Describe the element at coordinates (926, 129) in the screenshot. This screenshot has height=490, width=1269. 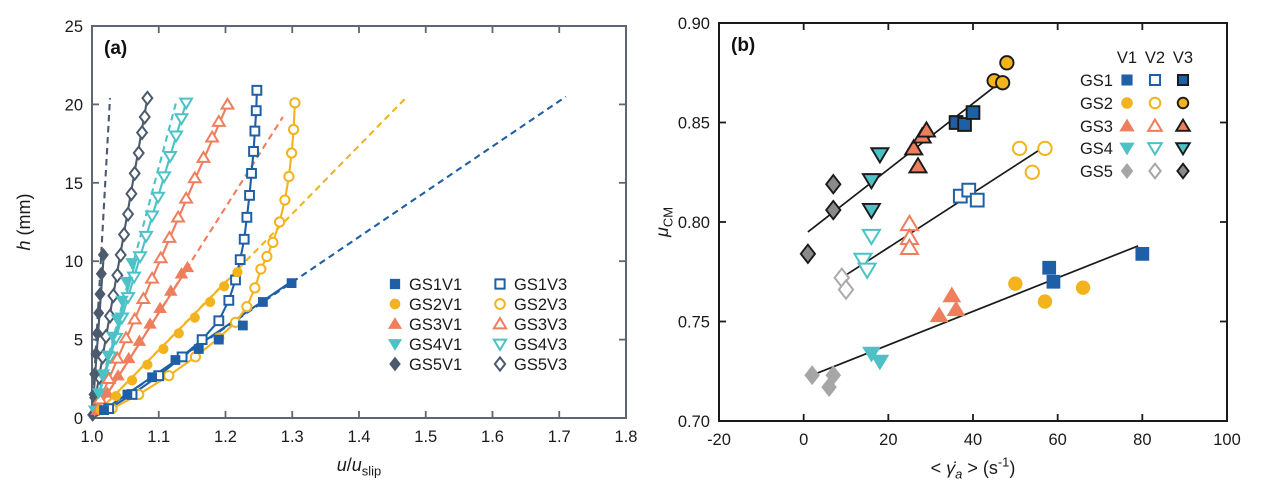
I see `marker-GS3-V3` at that location.